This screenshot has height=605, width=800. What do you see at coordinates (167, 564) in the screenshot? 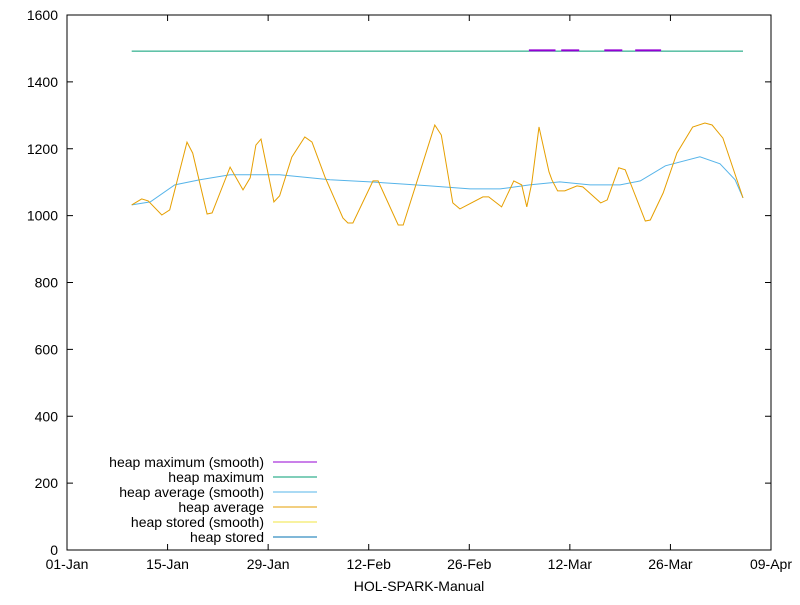
I see `x-tick-label: 15-Jan` at bounding box center [167, 564].